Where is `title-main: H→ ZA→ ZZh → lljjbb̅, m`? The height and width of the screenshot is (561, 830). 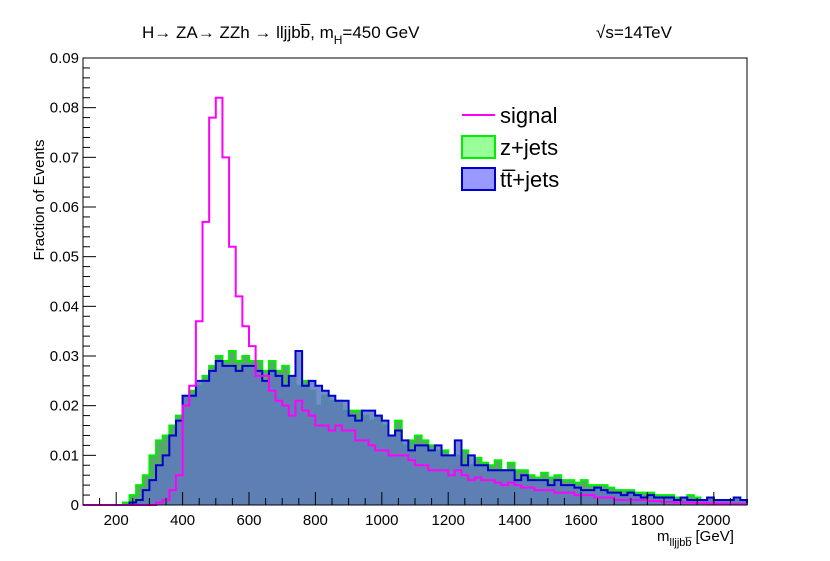 title-main: H→ ZA→ ZZh → lljjbb̅, m is located at coordinates (238, 32).